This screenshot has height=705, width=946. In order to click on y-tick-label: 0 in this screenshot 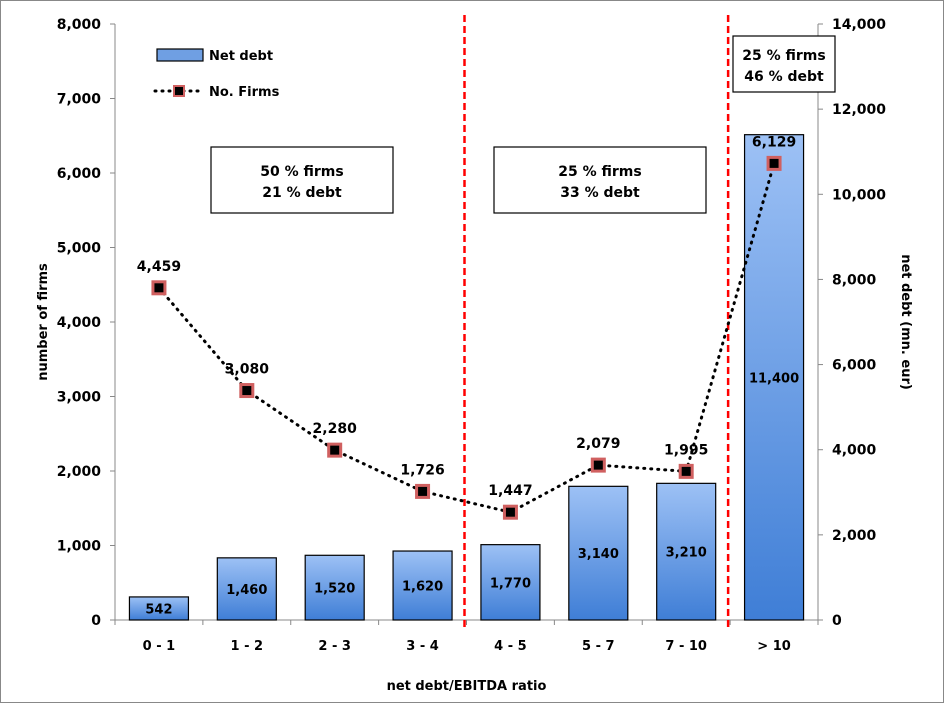, I will do `click(96, 621)`.